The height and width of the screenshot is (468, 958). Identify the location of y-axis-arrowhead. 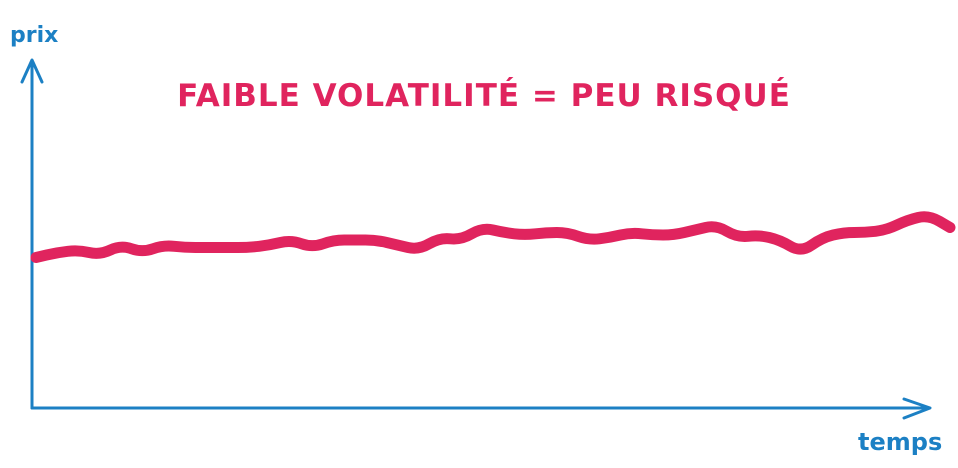
(32, 71).